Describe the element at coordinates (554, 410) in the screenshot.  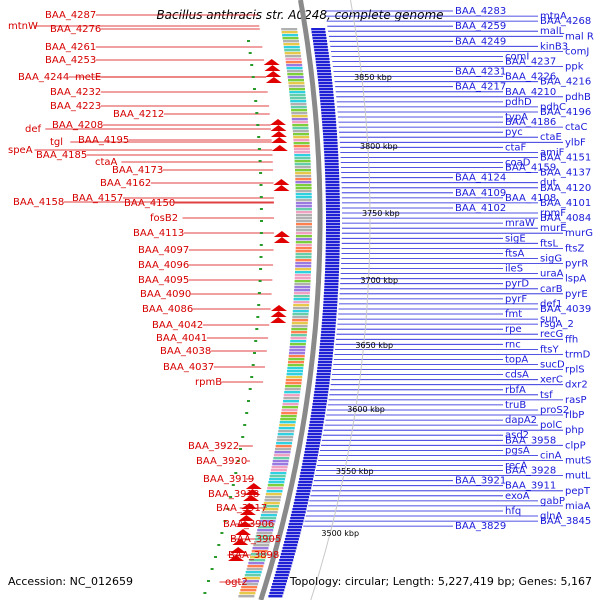
I see `right-gene-label: proS2` at that location.